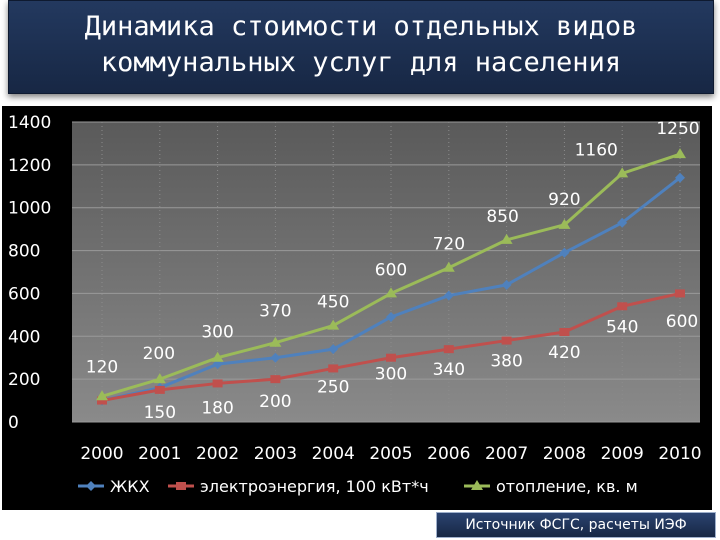 The height and width of the screenshot is (540, 720). I want to click on y-tick-label: 1000, so click(29, 209).